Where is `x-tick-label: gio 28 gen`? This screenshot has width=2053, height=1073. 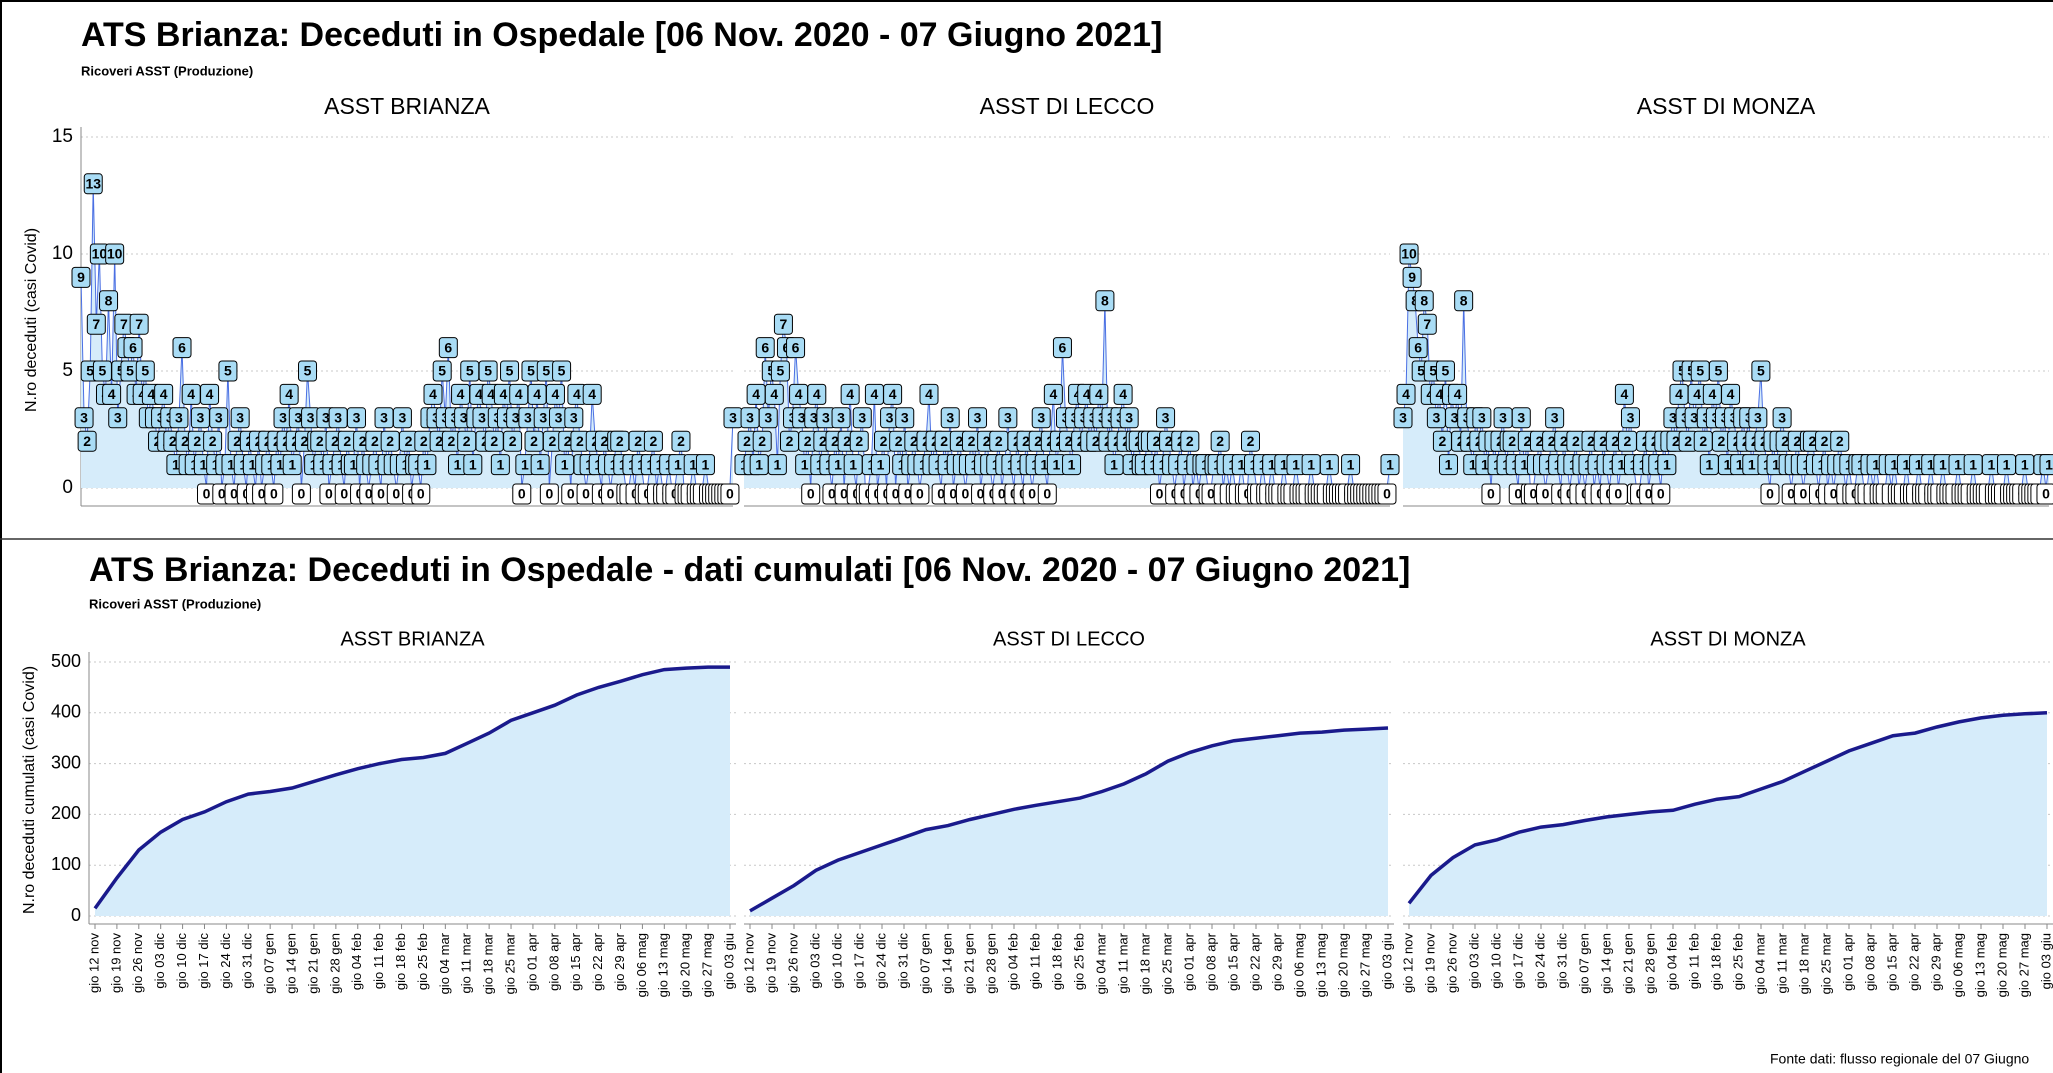 x-tick-label: gio 28 gen is located at coordinates (1649, 963).